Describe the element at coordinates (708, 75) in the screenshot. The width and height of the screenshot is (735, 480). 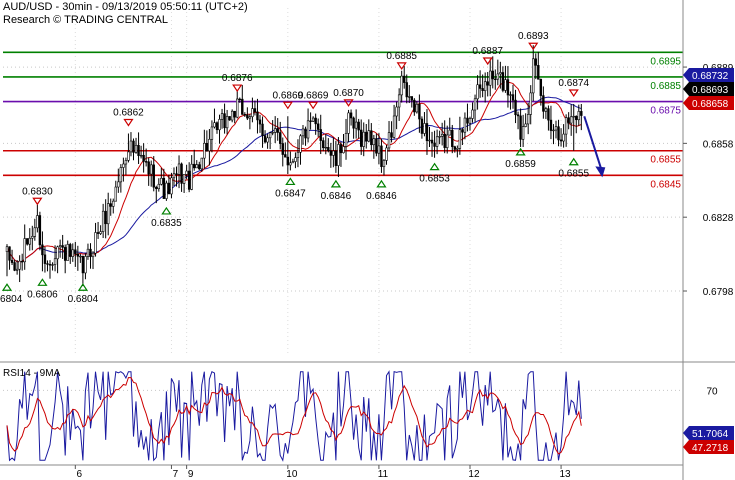
I see `price-tag: 0.68732` at that location.